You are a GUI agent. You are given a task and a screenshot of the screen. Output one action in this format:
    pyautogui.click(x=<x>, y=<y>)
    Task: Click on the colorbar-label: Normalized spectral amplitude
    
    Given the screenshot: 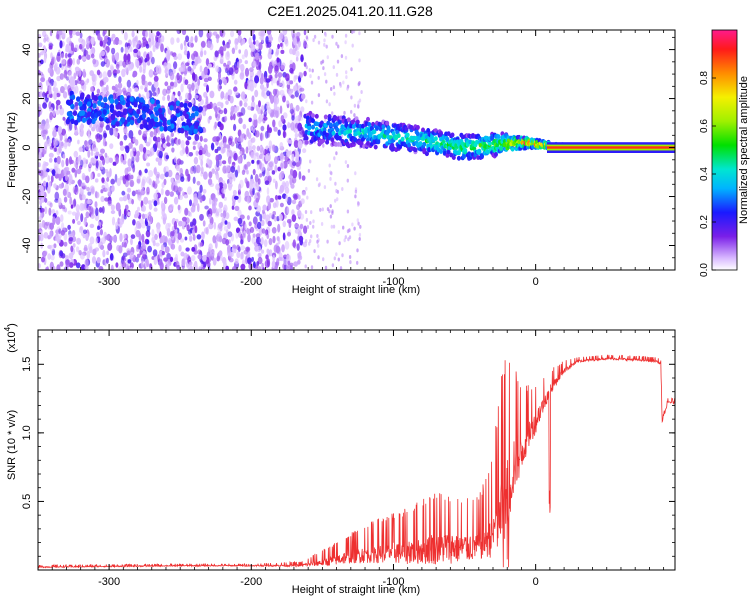 What is the action you would take?
    pyautogui.click(x=744, y=150)
    